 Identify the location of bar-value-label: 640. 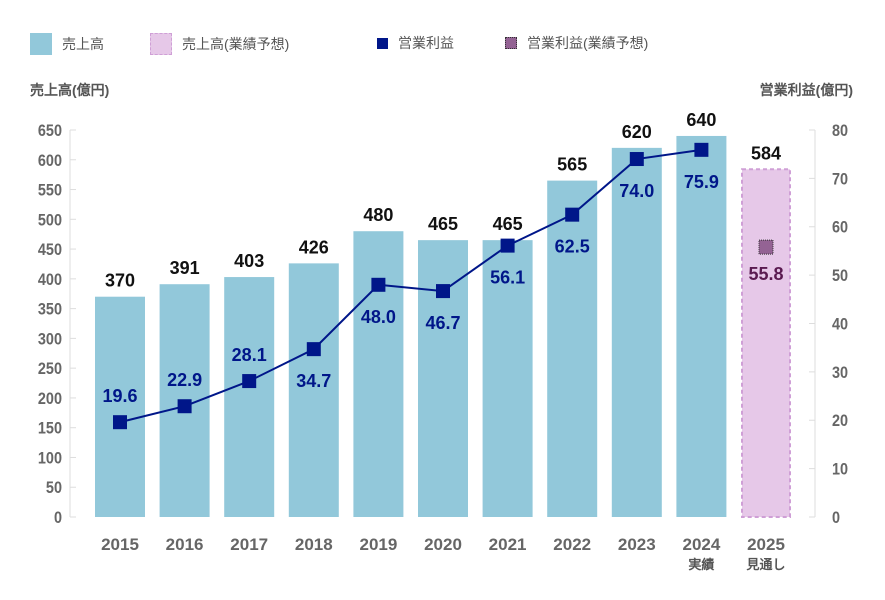
(701, 120).